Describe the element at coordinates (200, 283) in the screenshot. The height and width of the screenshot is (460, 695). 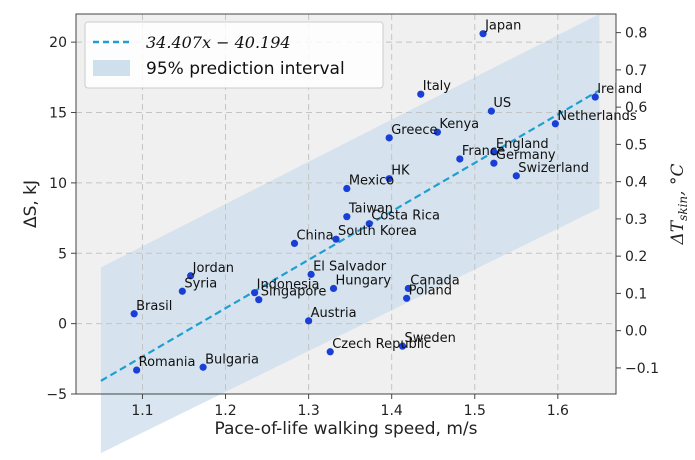
I see `point-label: Syria` at that location.